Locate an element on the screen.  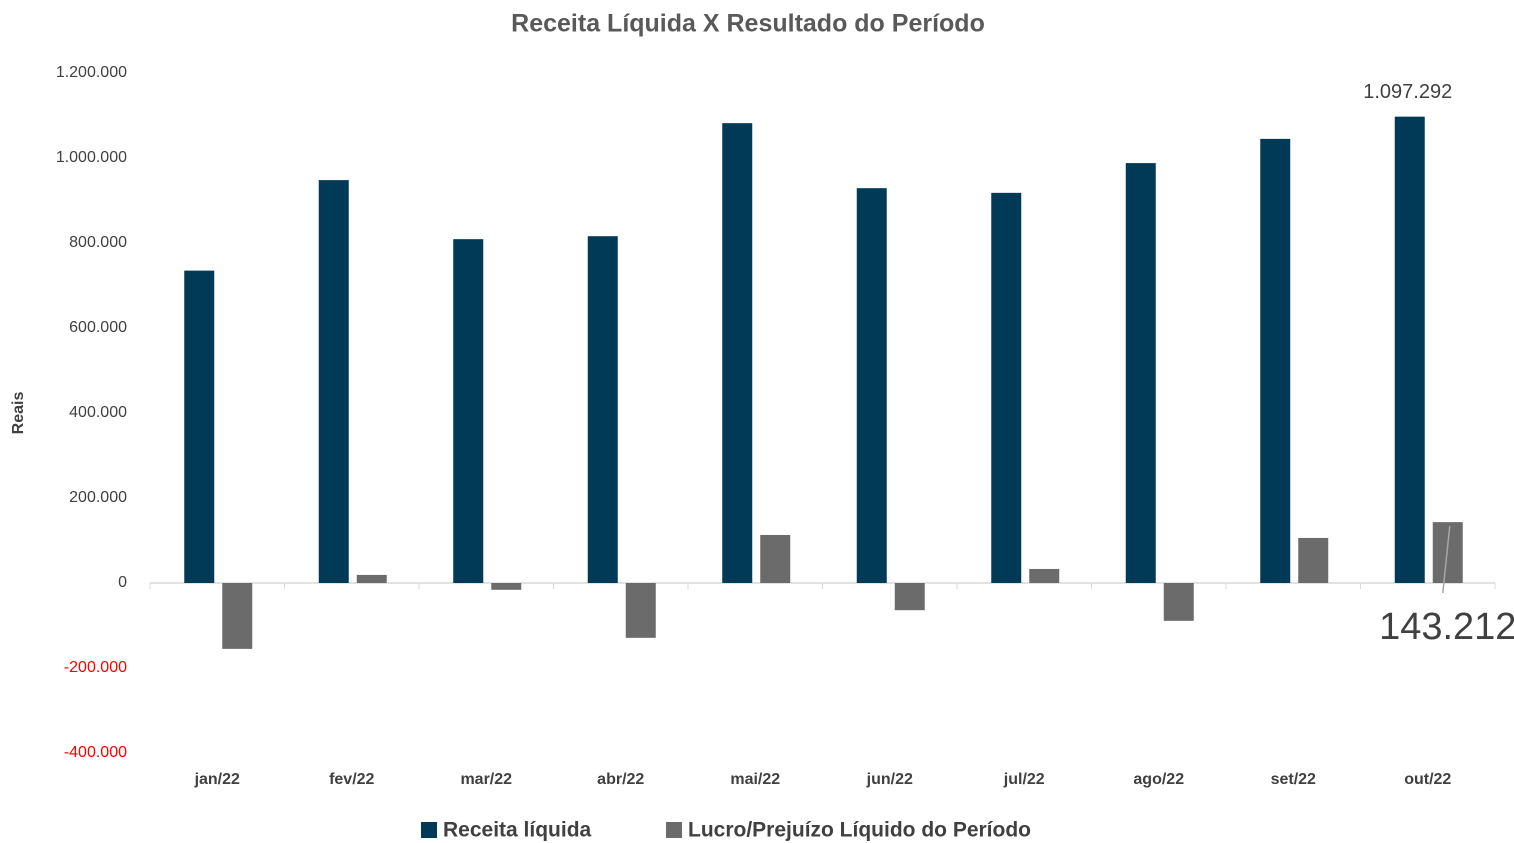
y-tick-label: -200.000 is located at coordinates (95, 667).